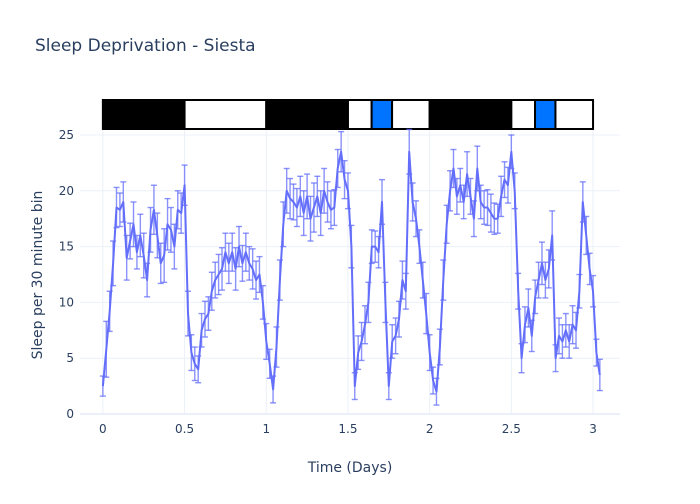 The height and width of the screenshot is (504, 700). I want to click on y-tick-label: 20, so click(66, 191).